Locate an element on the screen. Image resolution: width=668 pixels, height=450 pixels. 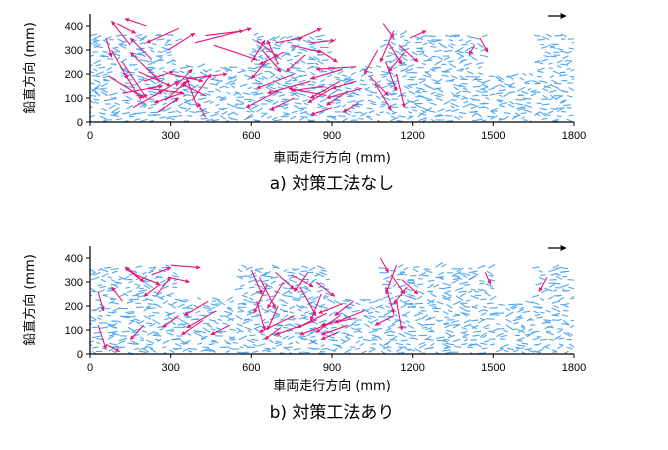
panel-b-caption: b) 対策工法あり is located at coordinates (332, 413).